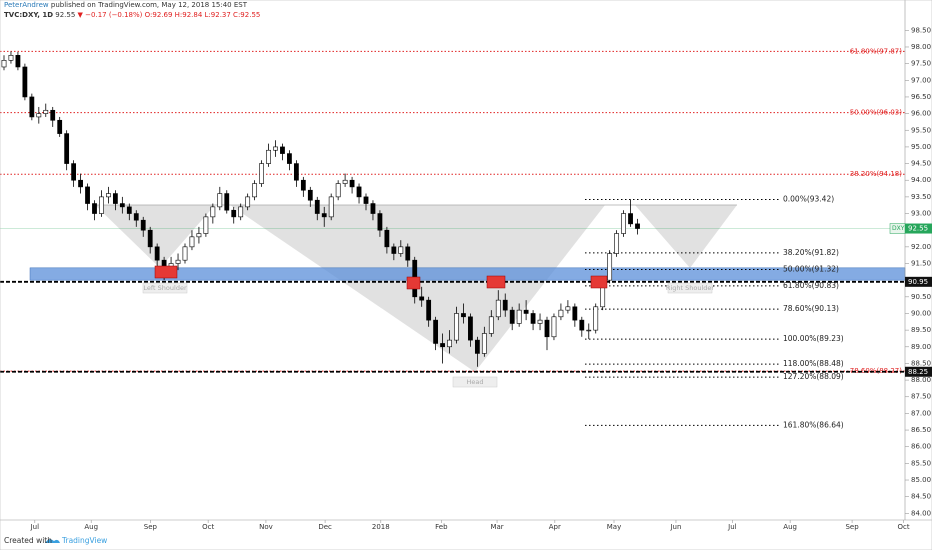 Image resolution: width=932 pixels, height=550 pixels. What do you see at coordinates (813, 338) in the screenshot?
I see `fib-label: 100.00%(89.23)` at bounding box center [813, 338].